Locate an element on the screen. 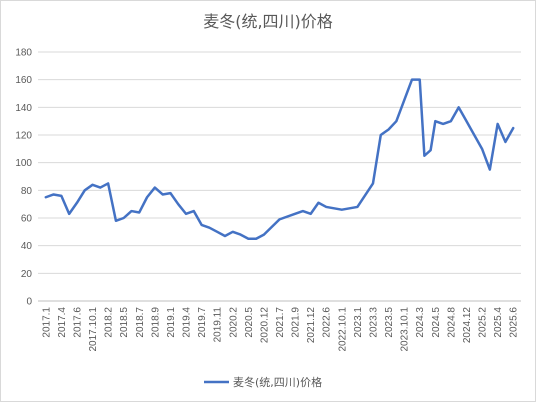 The width and height of the screenshot is (536, 402). x-tick-label: 2017.1 is located at coordinates (46, 322).